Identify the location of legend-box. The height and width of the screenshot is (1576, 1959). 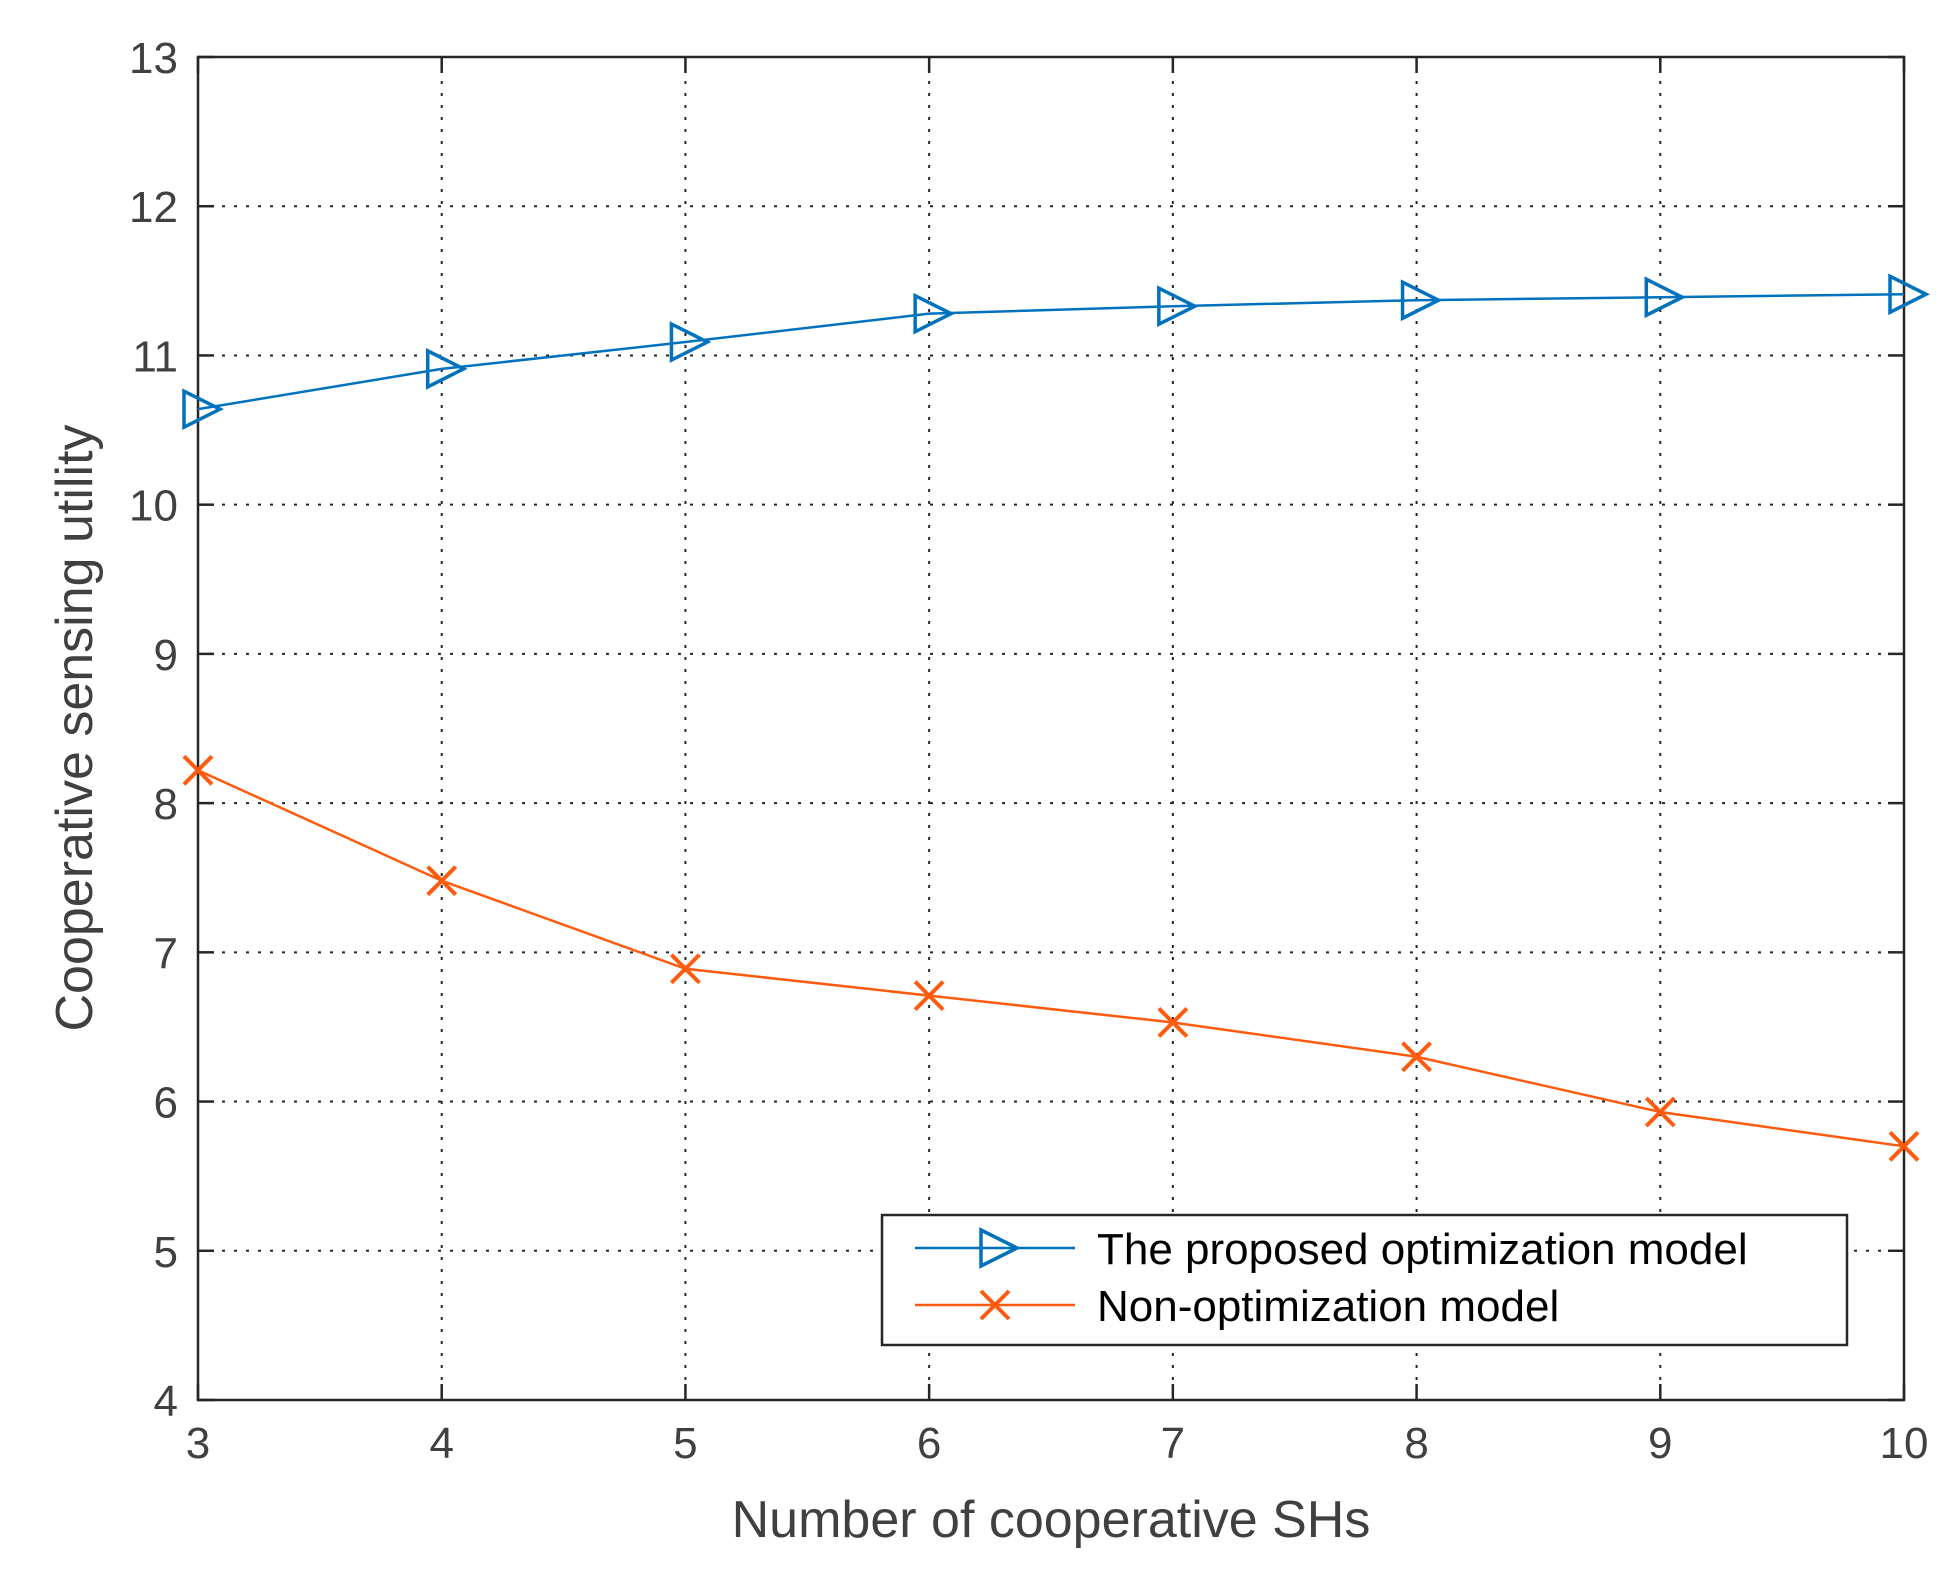
(1364, 1280).